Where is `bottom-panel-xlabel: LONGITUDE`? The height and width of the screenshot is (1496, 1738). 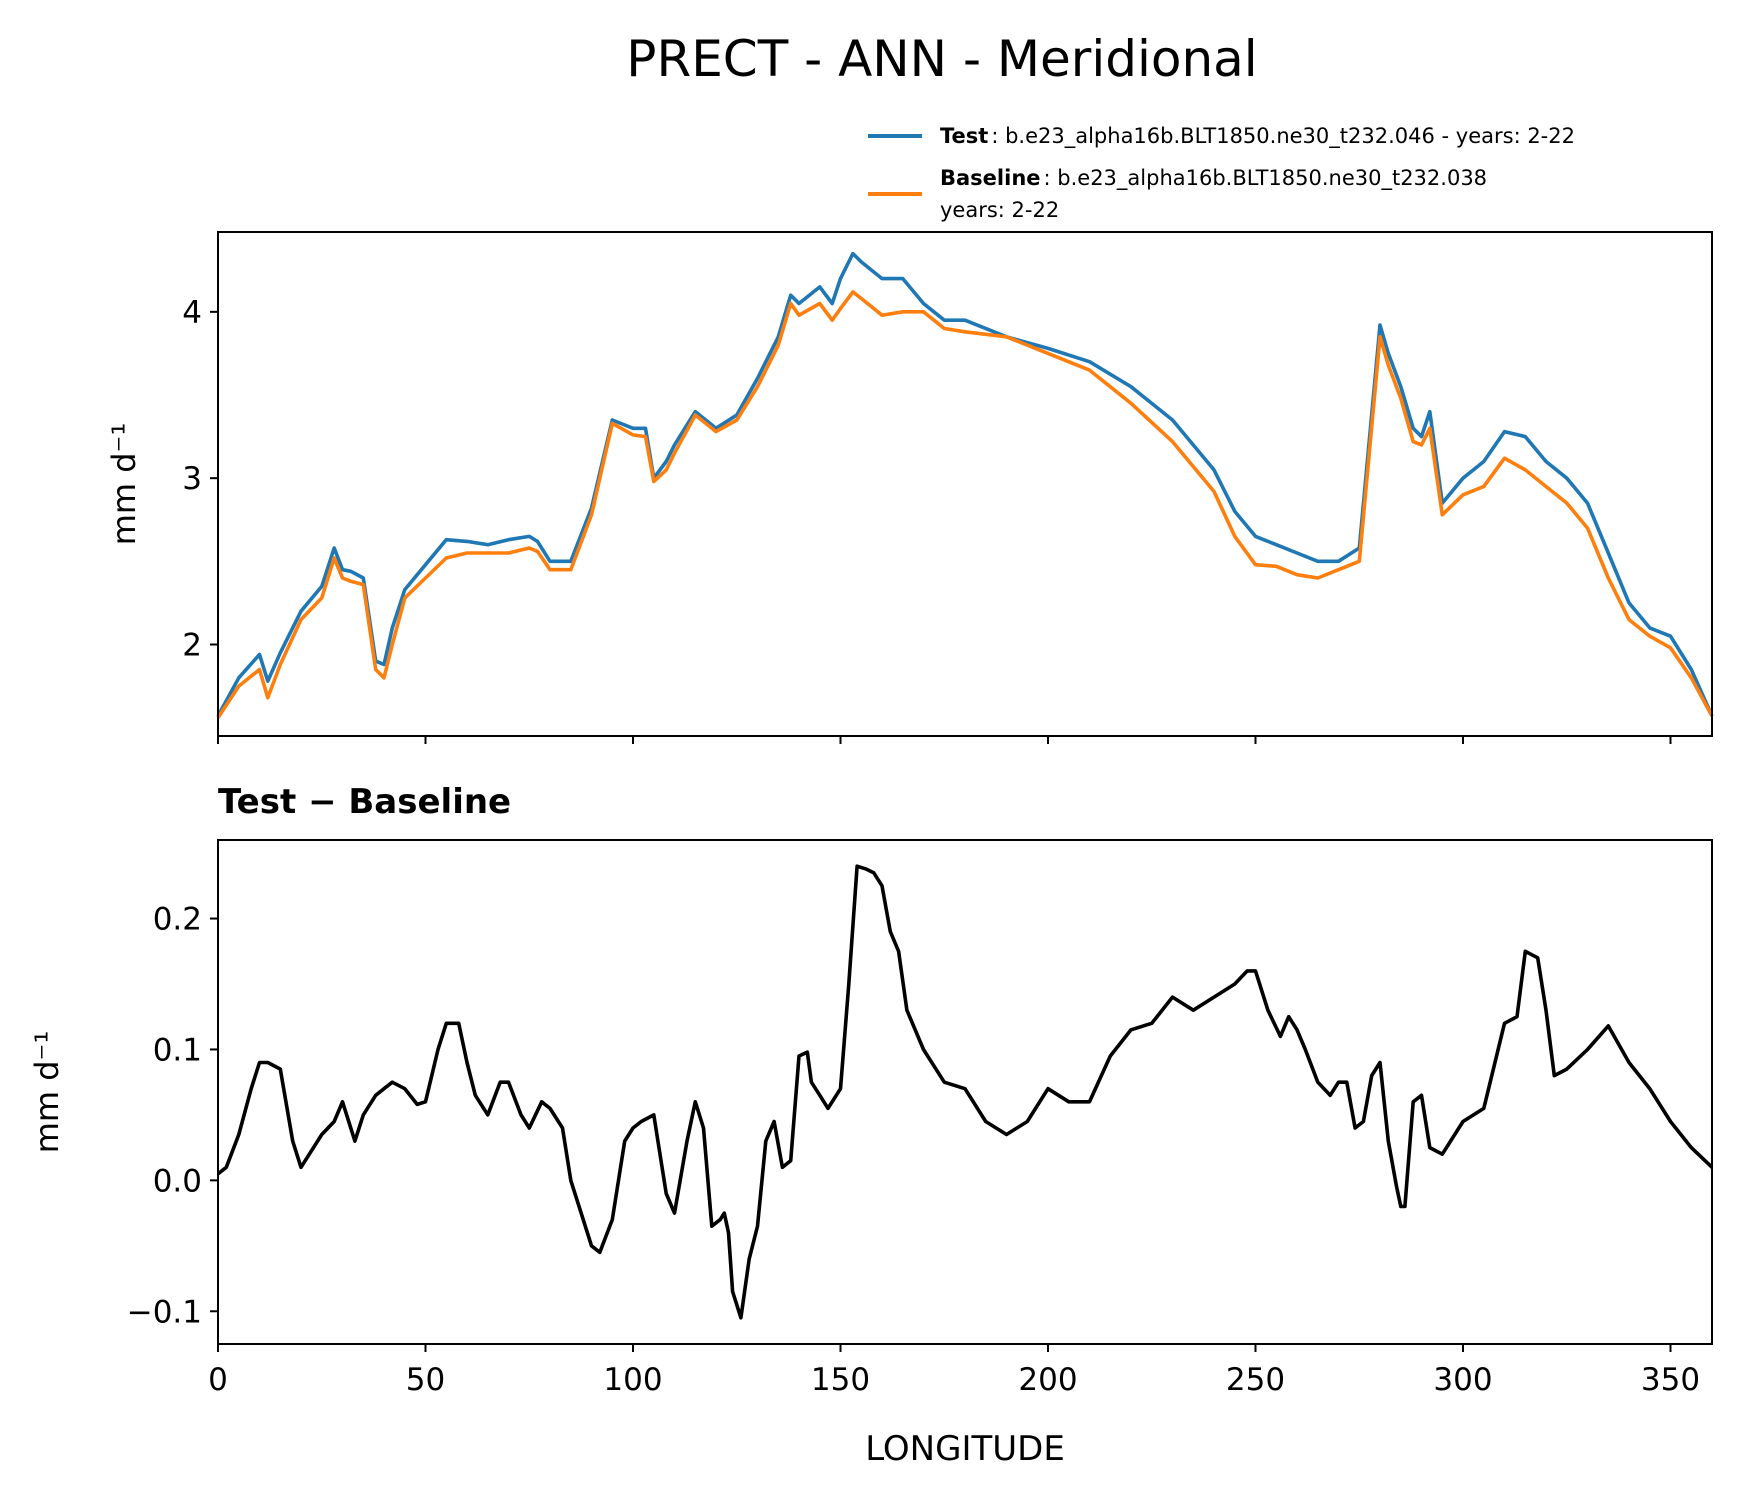
bottom-panel-xlabel: LONGITUDE is located at coordinates (965, 1449).